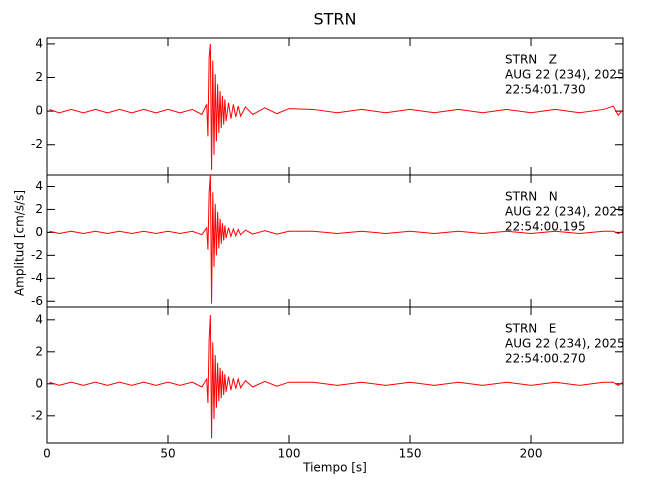 The width and height of the screenshot is (650, 500). Describe the element at coordinates (334, 19) in the screenshot. I see `chart-title: STRN` at that location.